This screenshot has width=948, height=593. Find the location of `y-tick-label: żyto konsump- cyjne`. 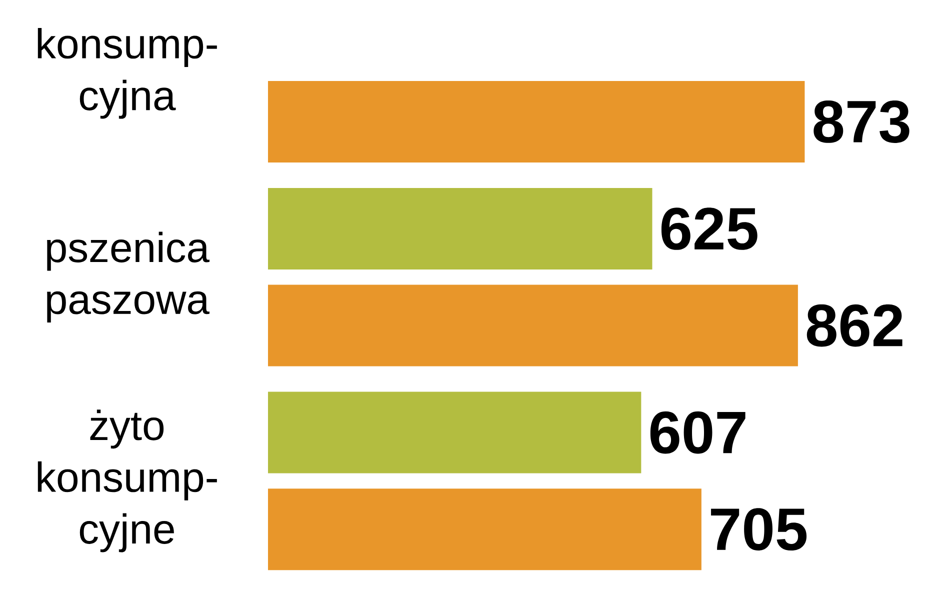

y-tick-label: żyto konsump- cyjne is located at coordinates (127, 481).